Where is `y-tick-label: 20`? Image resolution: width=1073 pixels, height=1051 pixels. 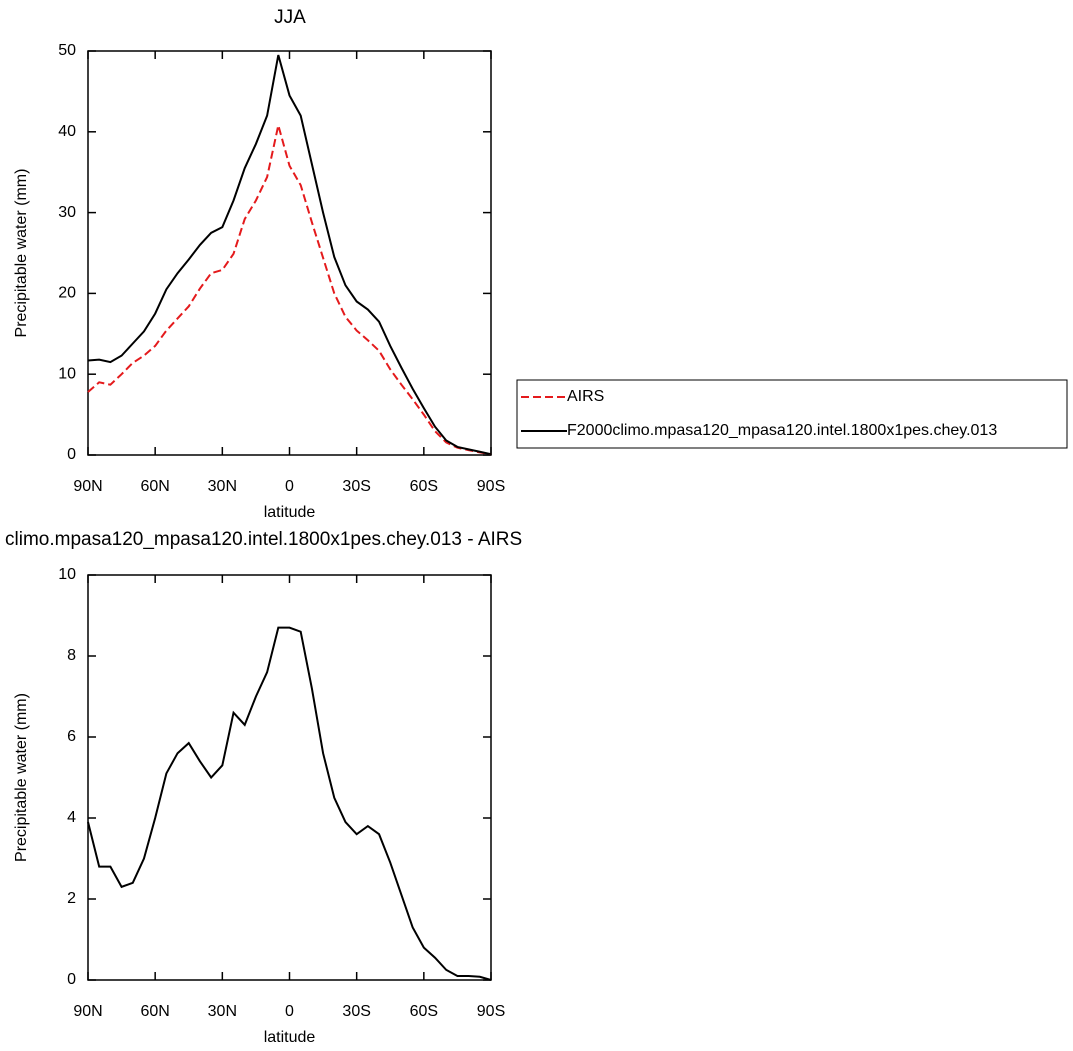
y-tick-label: 20 is located at coordinates (67, 293).